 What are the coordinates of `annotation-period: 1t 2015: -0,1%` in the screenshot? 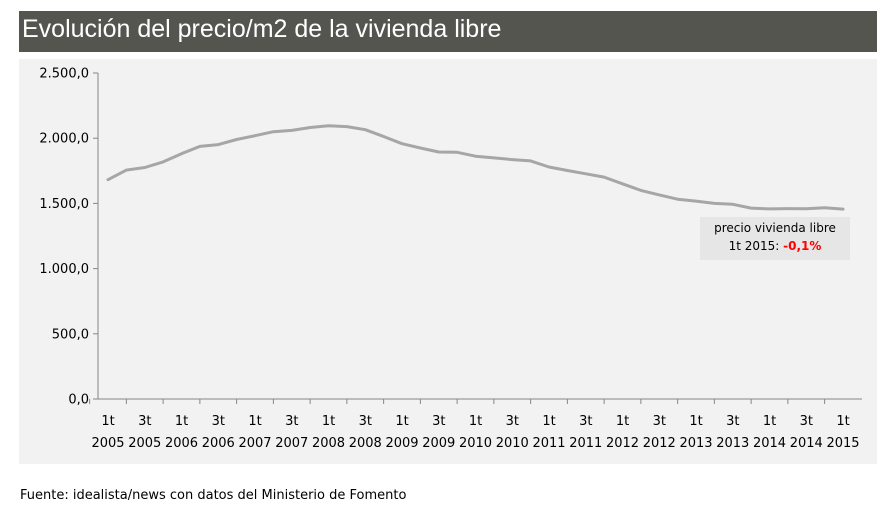 It's located at (775, 246).